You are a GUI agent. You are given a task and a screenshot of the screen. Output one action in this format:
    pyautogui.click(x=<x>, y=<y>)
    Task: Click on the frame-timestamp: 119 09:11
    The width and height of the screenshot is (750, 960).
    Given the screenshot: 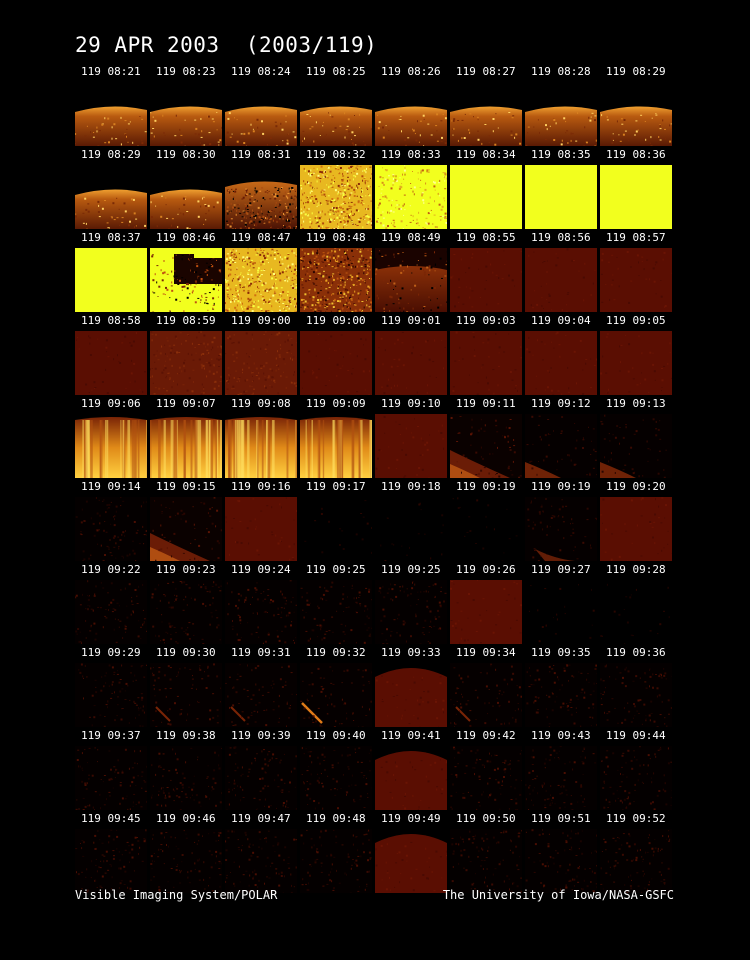 What is the action you would take?
    pyautogui.click(x=486, y=403)
    